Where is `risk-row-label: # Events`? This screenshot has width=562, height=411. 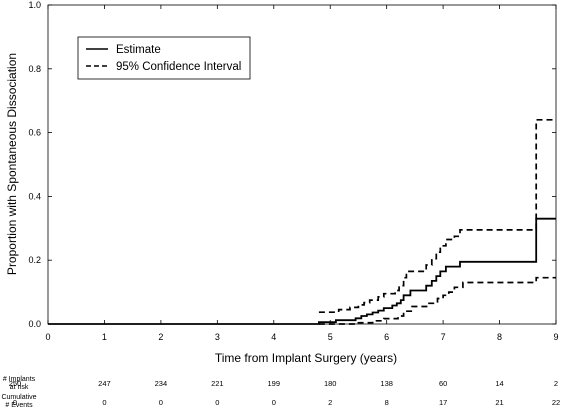
risk-row-label: # Events is located at coordinates (19, 405).